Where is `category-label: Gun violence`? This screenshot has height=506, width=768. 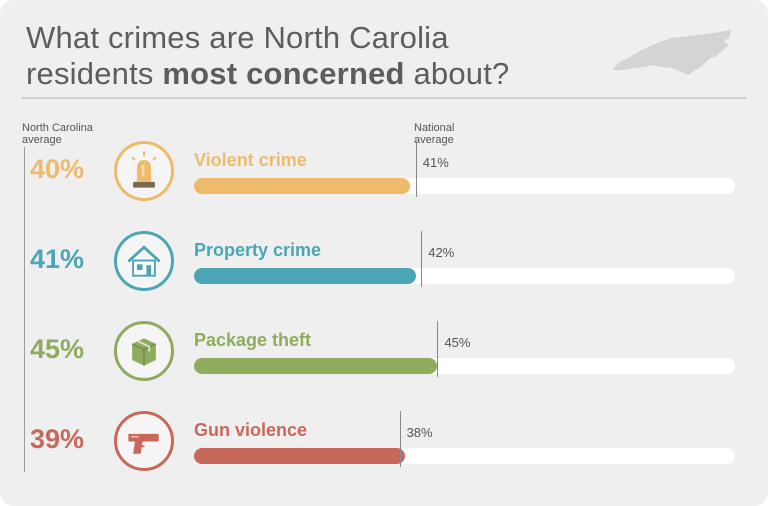 category-label: Gun violence is located at coordinates (251, 430).